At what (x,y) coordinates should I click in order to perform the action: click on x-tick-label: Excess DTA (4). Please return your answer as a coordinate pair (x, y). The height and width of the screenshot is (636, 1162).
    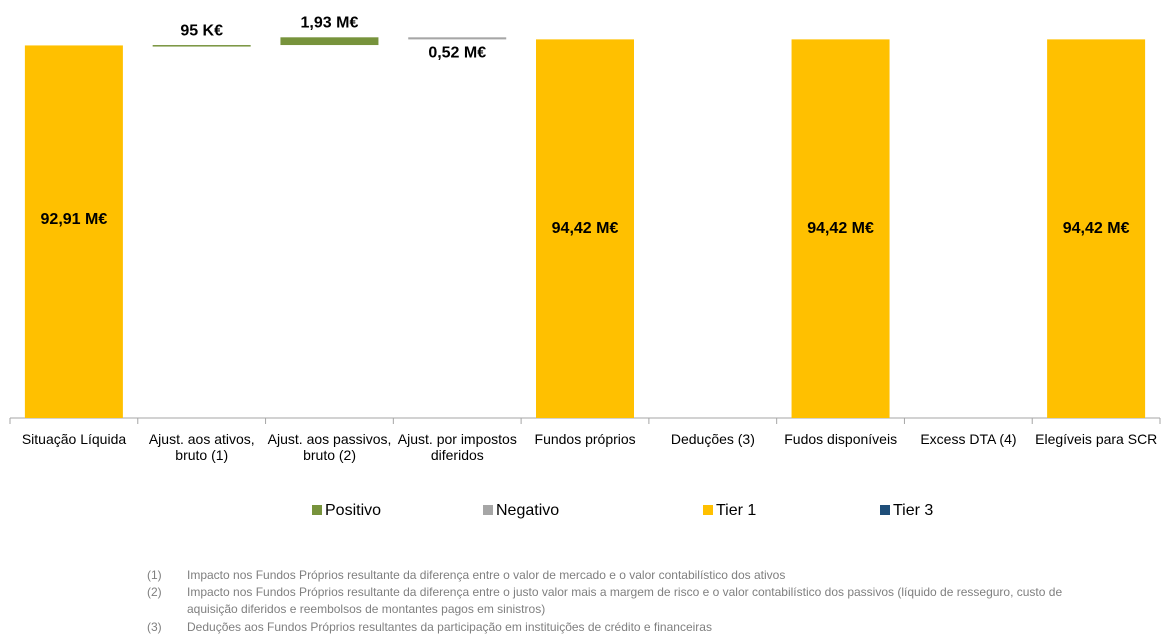
    Looking at the image, I should click on (968, 439).